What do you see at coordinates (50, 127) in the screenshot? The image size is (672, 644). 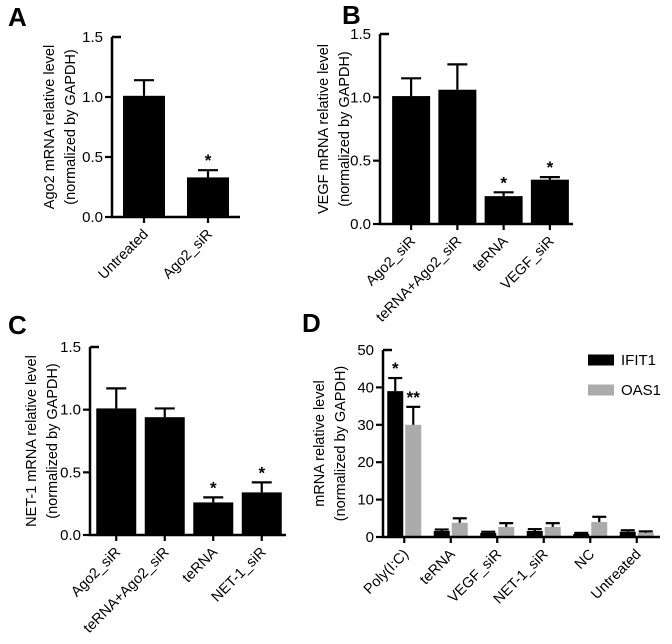 I see `y-axis-title-line1: Ago2 mRNA relative level` at bounding box center [50, 127].